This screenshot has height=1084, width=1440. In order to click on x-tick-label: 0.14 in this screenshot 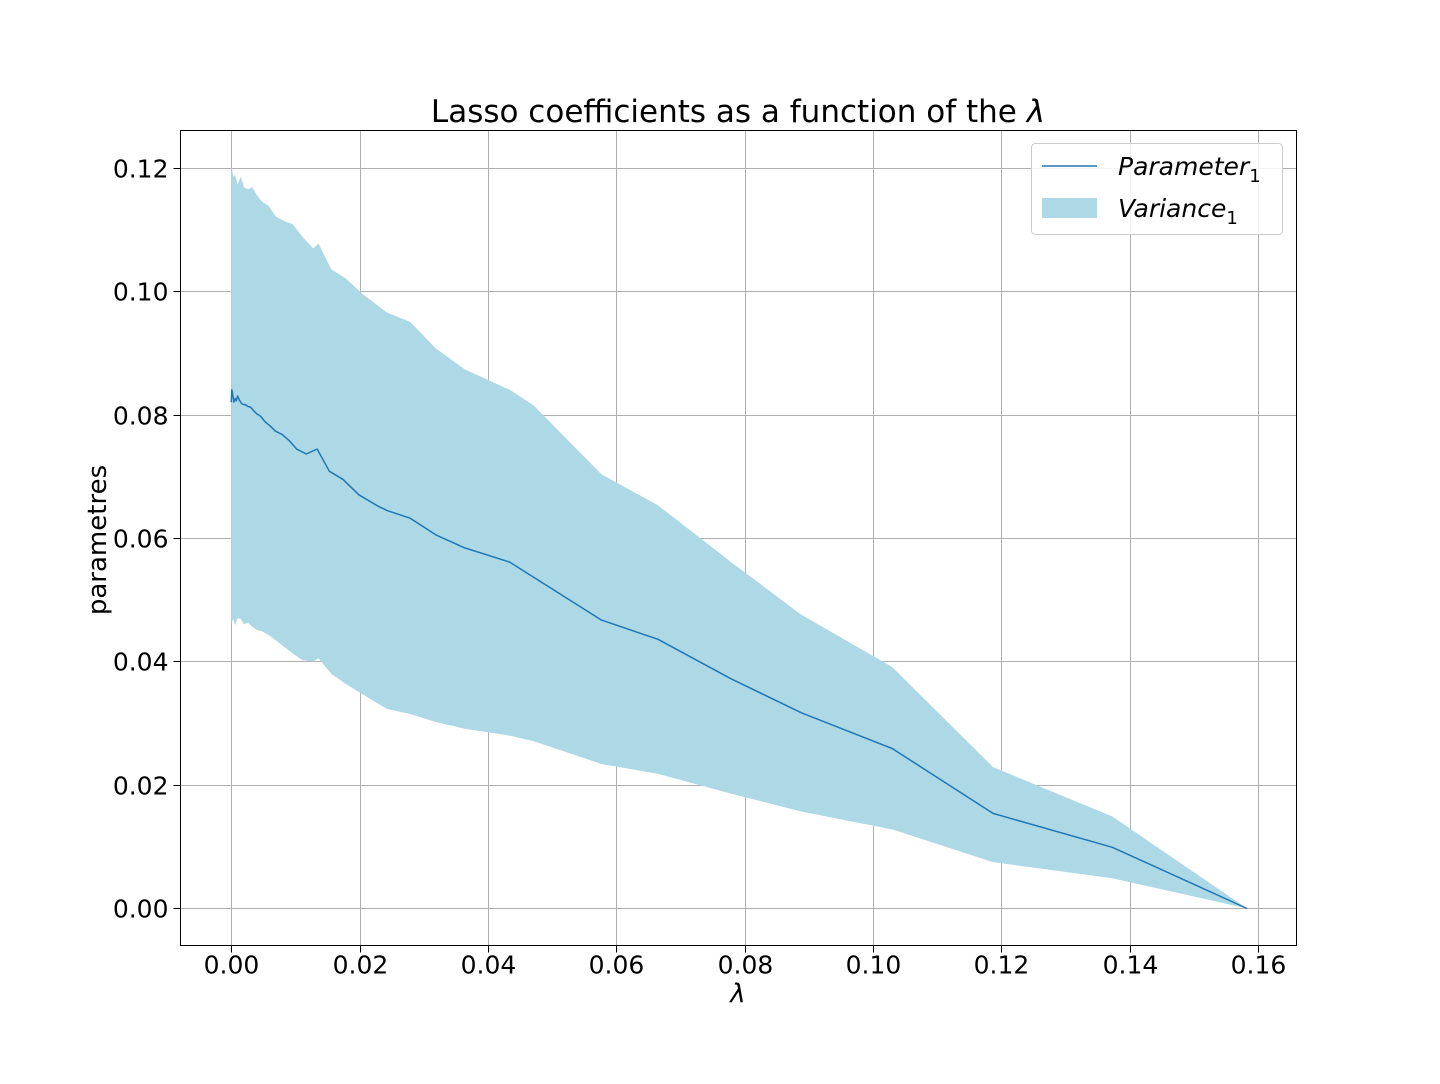, I will do `click(1131, 965)`.